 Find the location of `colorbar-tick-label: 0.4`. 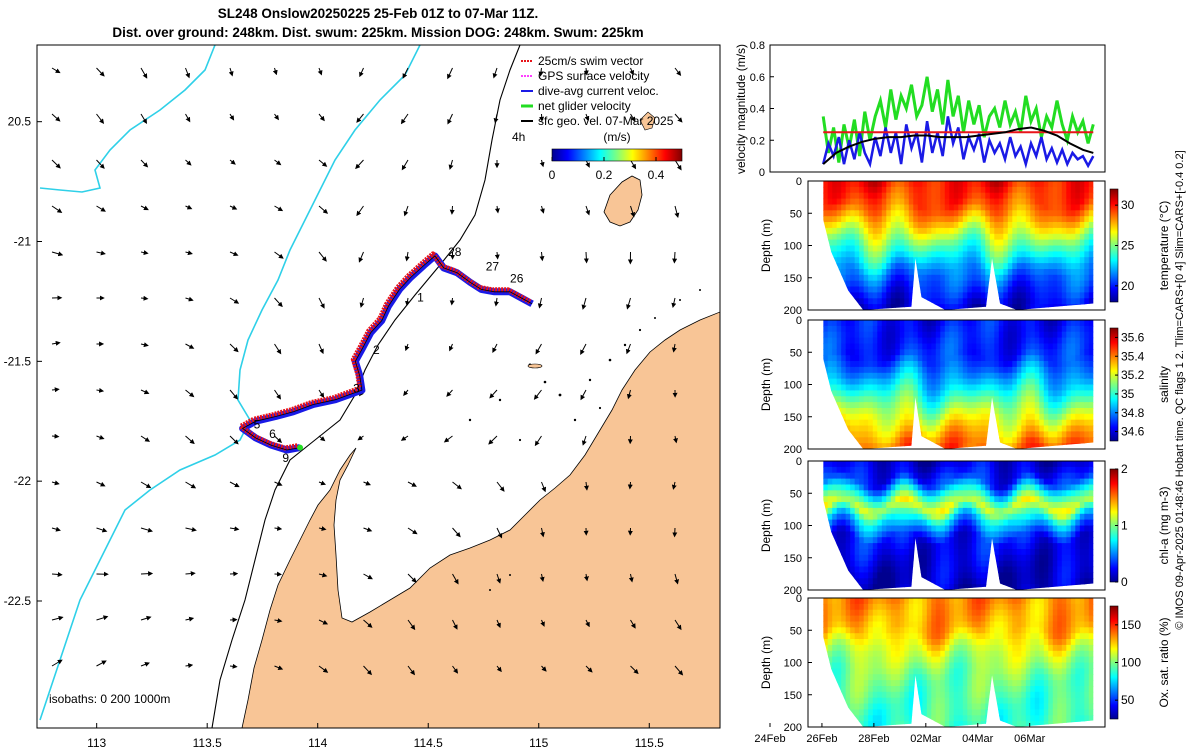

colorbar-tick-label: 0.4 is located at coordinates (656, 175).